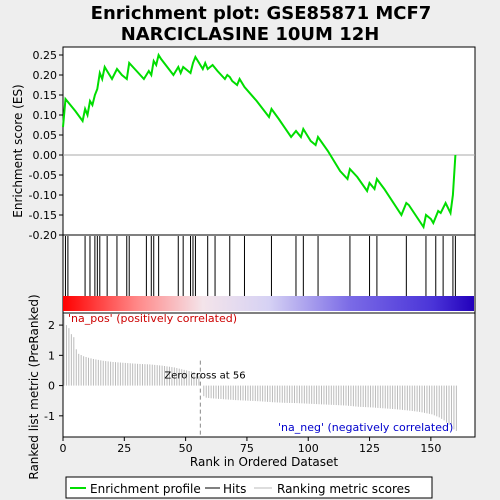  Describe the element at coordinates (308, 448) in the screenshot. I see `x-tick-label: 100` at that location.